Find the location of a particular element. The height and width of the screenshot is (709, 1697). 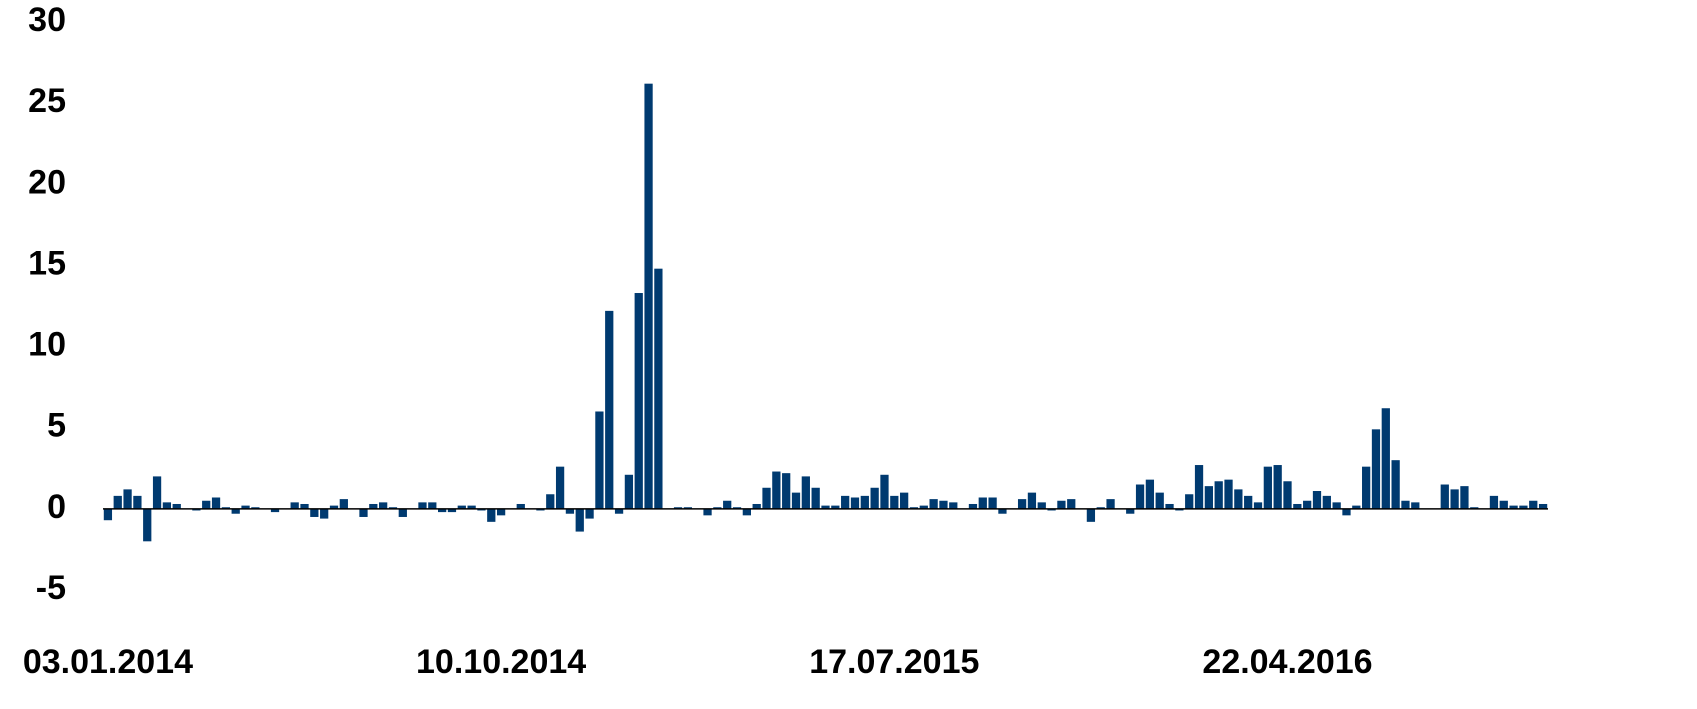

y-tick-label: 5 is located at coordinates (56, 426).